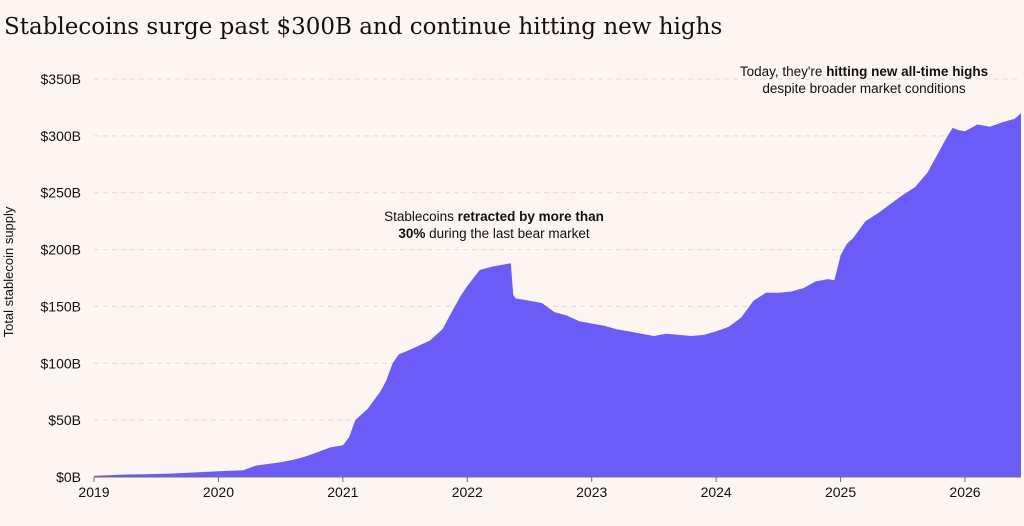 The width and height of the screenshot is (1024, 526). I want to click on y-tick-label: $350B, so click(61, 79).